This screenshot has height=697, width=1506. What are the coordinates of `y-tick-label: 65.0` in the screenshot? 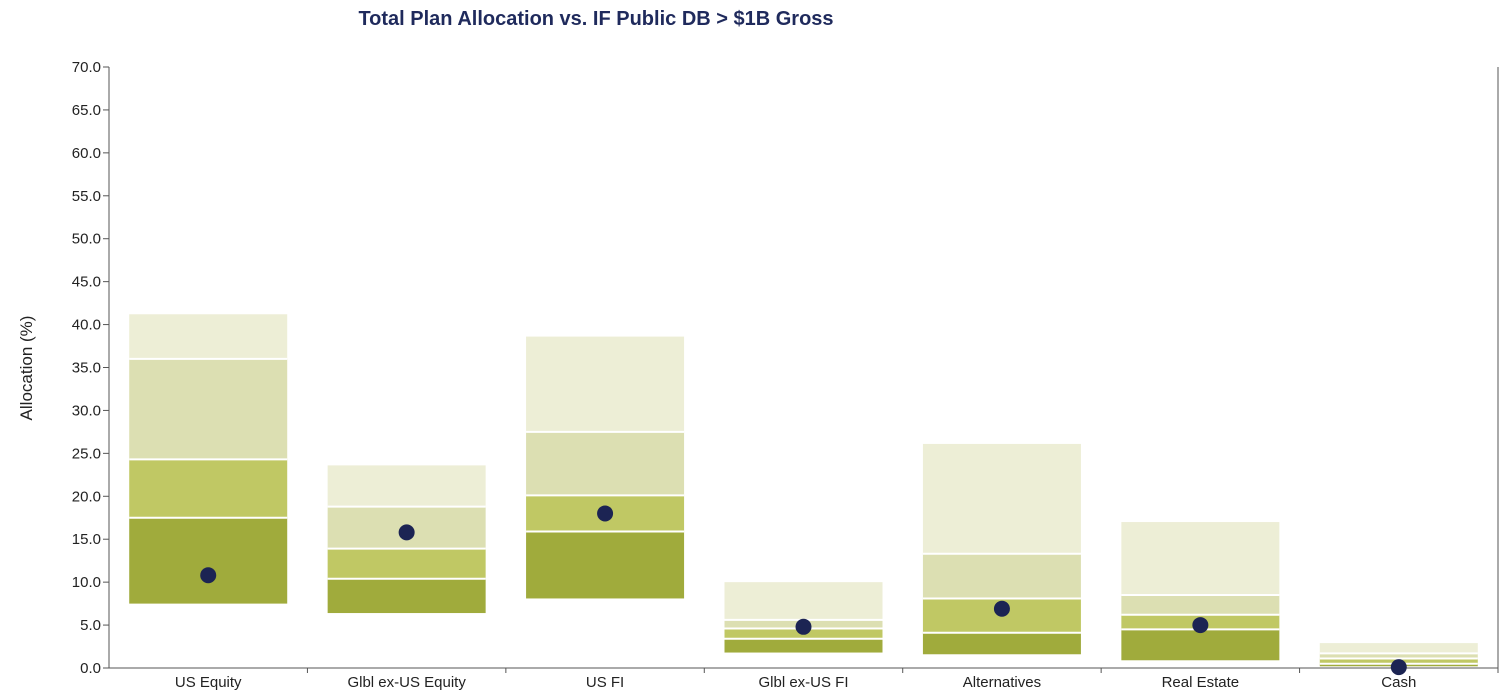 It's located at (86, 110).